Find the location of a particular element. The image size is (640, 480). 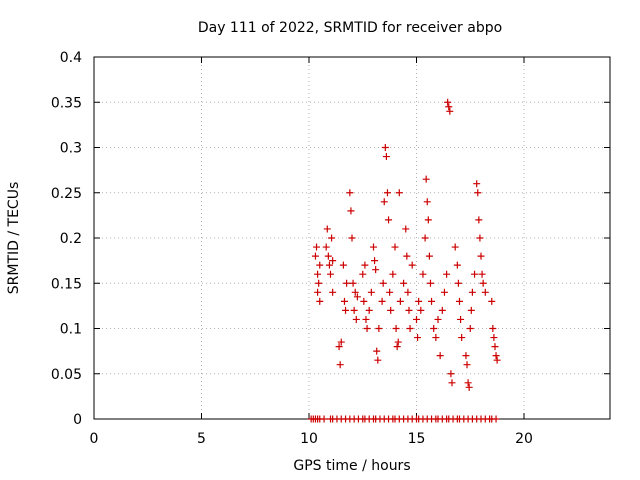

y-tick-label: 0.3 is located at coordinates (71, 149).